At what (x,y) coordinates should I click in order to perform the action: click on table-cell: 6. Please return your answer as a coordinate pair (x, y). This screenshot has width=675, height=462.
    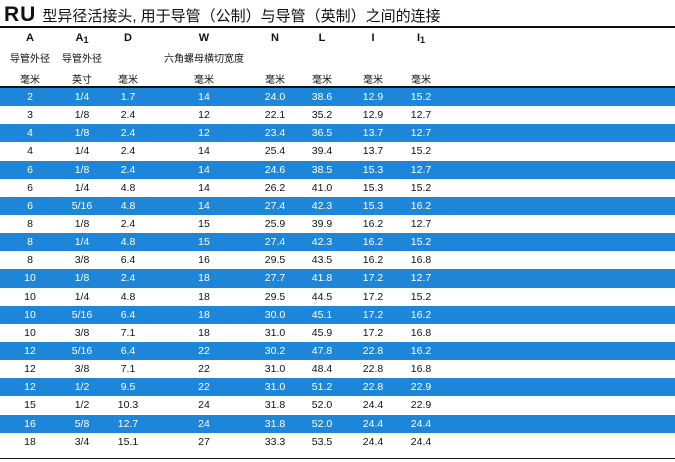
    Looking at the image, I should click on (30, 187).